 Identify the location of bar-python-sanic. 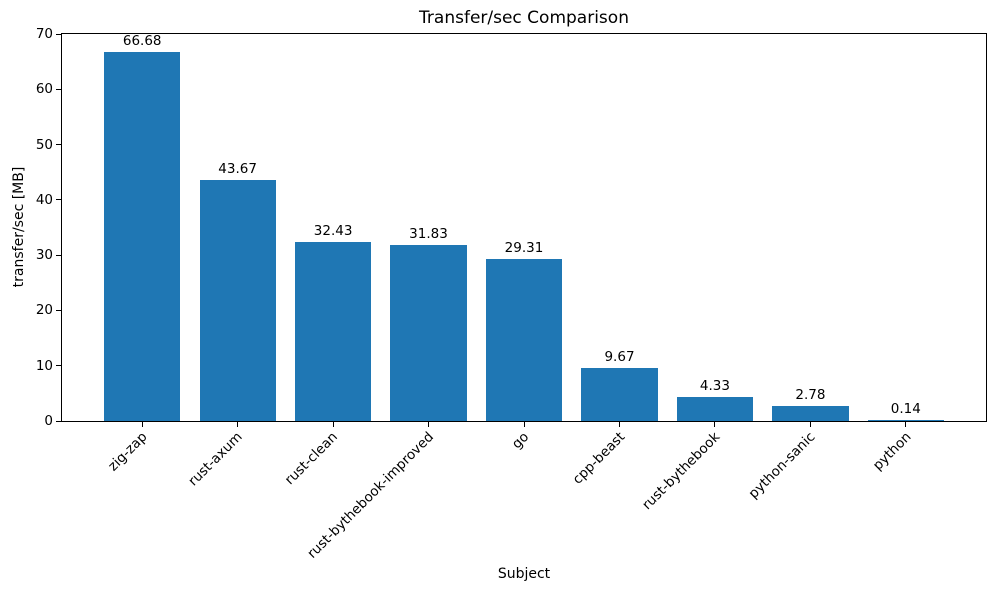
(810, 413).